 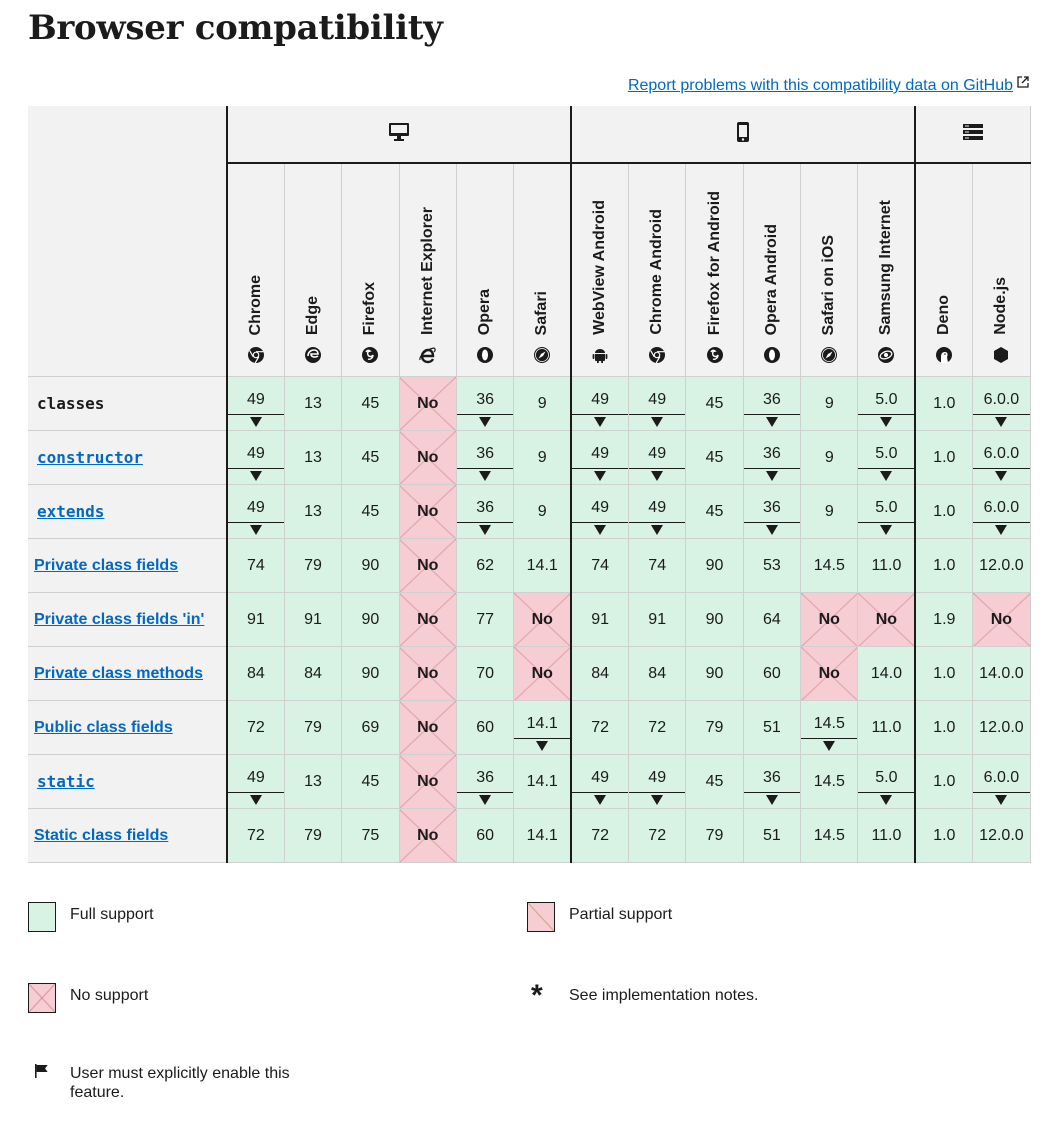 What do you see at coordinates (42, 917) in the screenshot?
I see `full-support-swatch` at bounding box center [42, 917].